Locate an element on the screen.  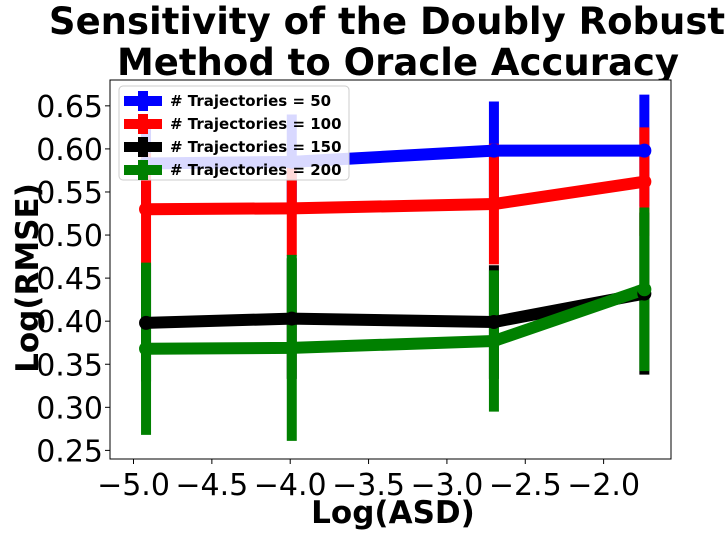
legend-entry: # Trajectories = 200 is located at coordinates (233, 170).